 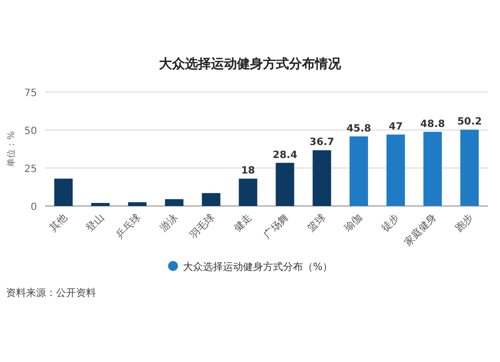 I want to click on y-tick-label: 0, so click(x=33, y=207).